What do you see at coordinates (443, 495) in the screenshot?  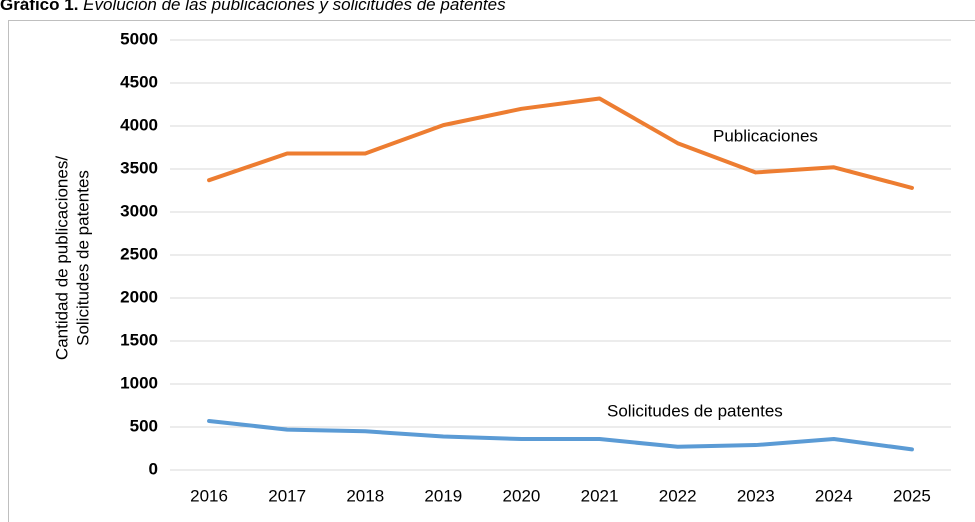 I see `x-tick-label: 2019` at bounding box center [443, 495].